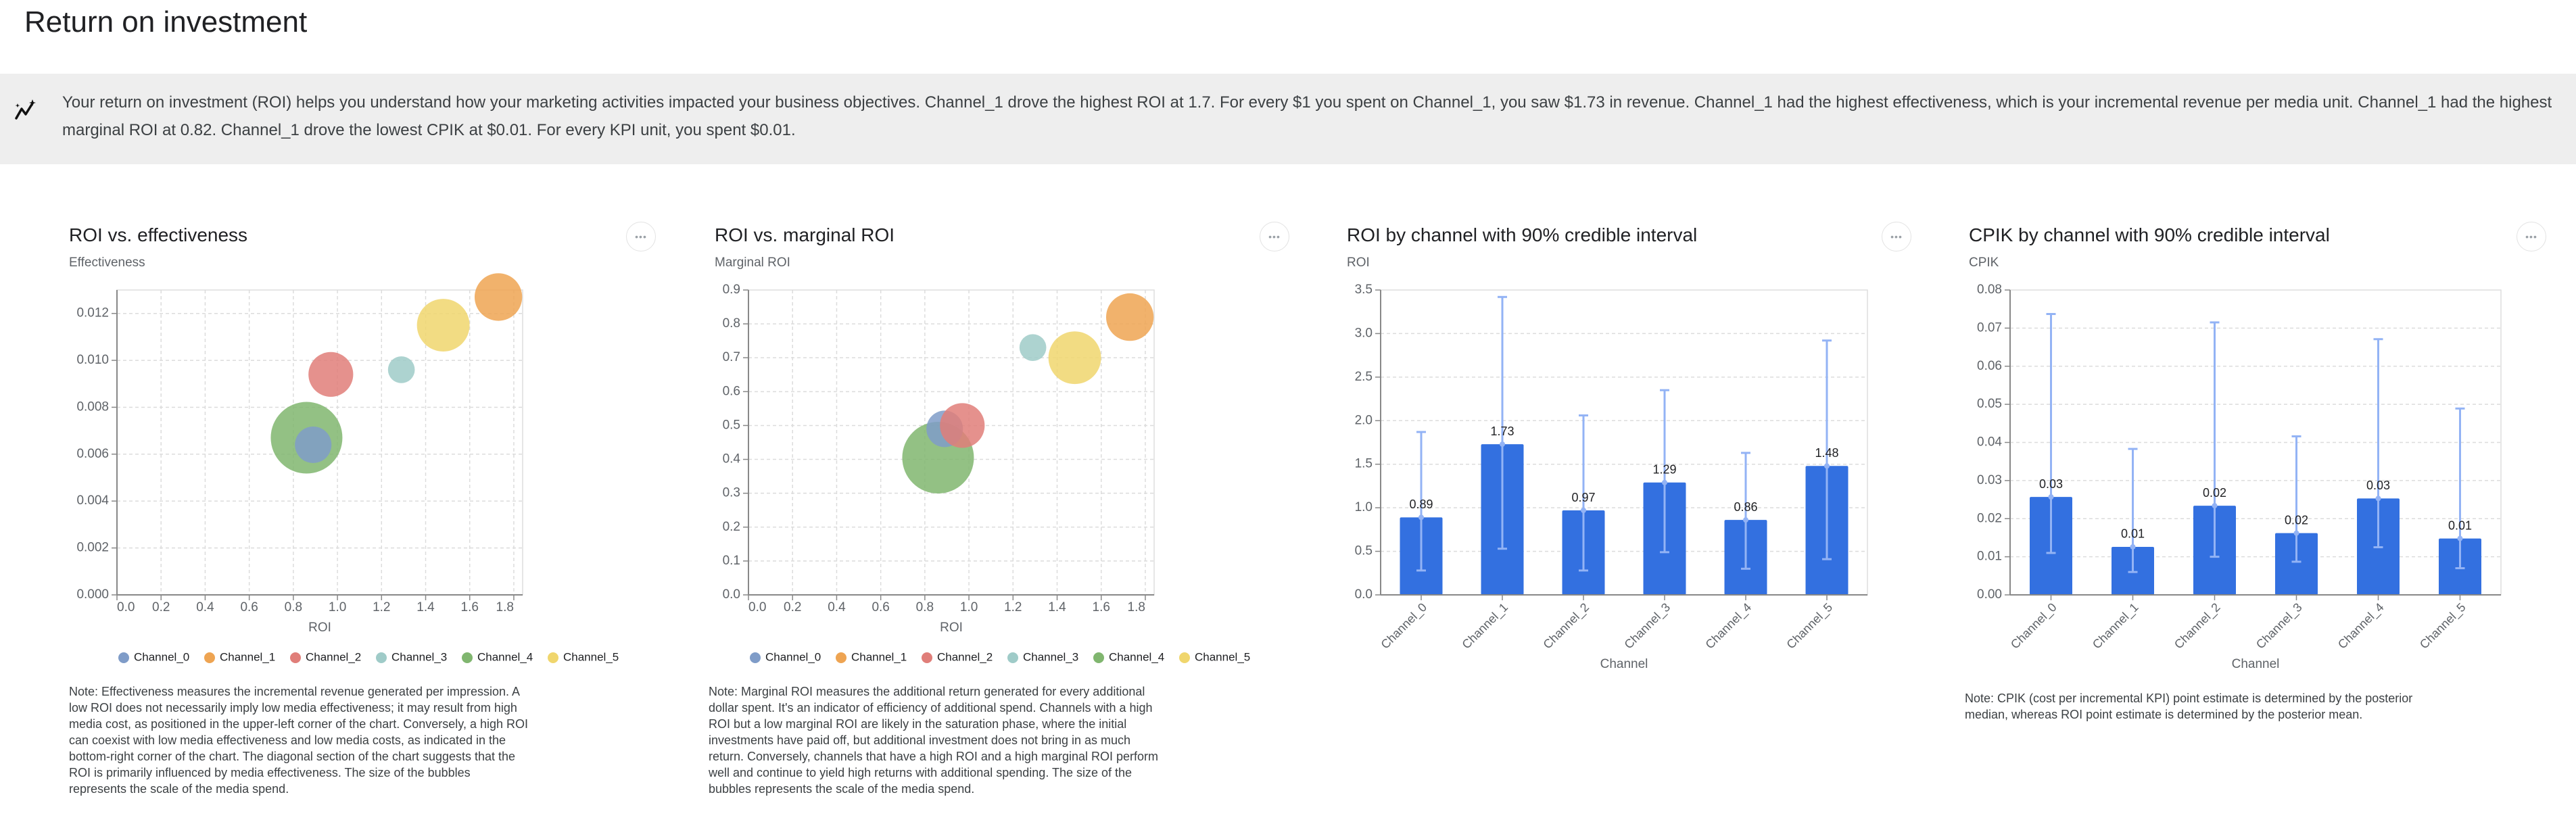  What do you see at coordinates (1502, 431) in the screenshot?
I see `data-label: 1.73` at bounding box center [1502, 431].